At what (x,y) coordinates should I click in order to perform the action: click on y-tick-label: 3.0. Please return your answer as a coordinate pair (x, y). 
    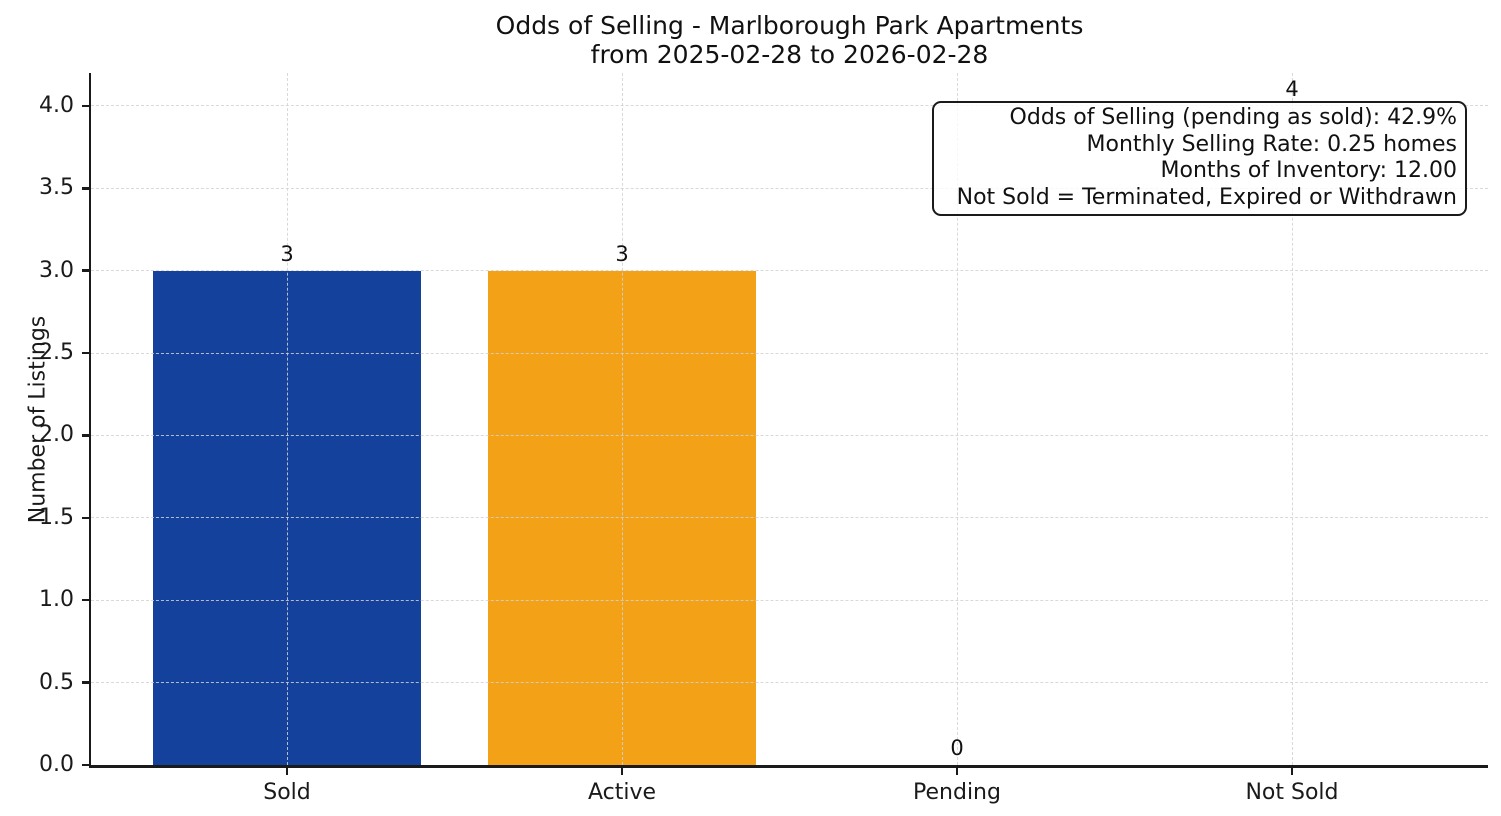
    Looking at the image, I should click on (56, 270).